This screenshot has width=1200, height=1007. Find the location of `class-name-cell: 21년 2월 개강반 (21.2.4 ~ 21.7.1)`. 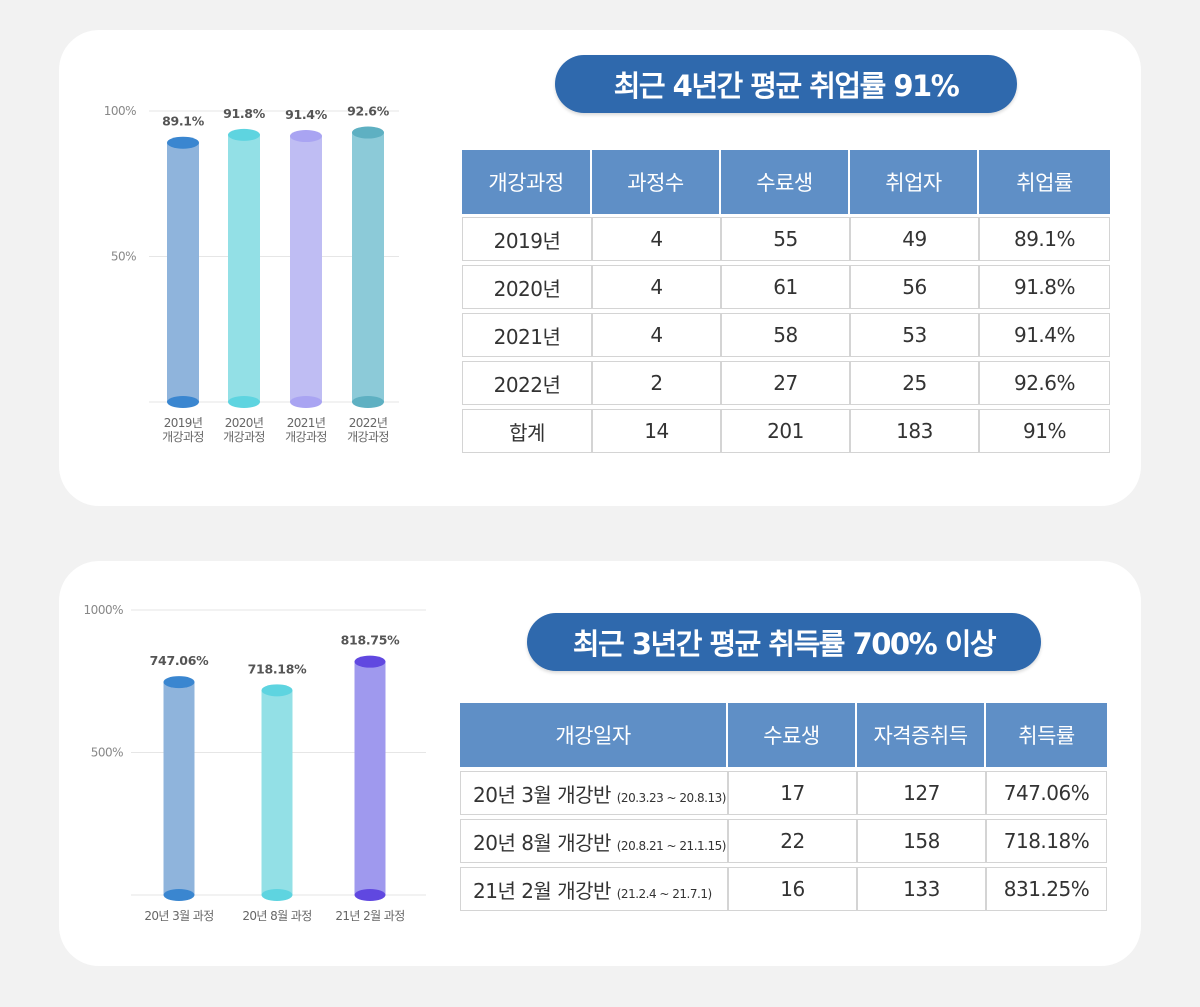

class-name-cell: 21년 2월 개강반 (21.2.4 ~ 21.7.1) is located at coordinates (594, 889).